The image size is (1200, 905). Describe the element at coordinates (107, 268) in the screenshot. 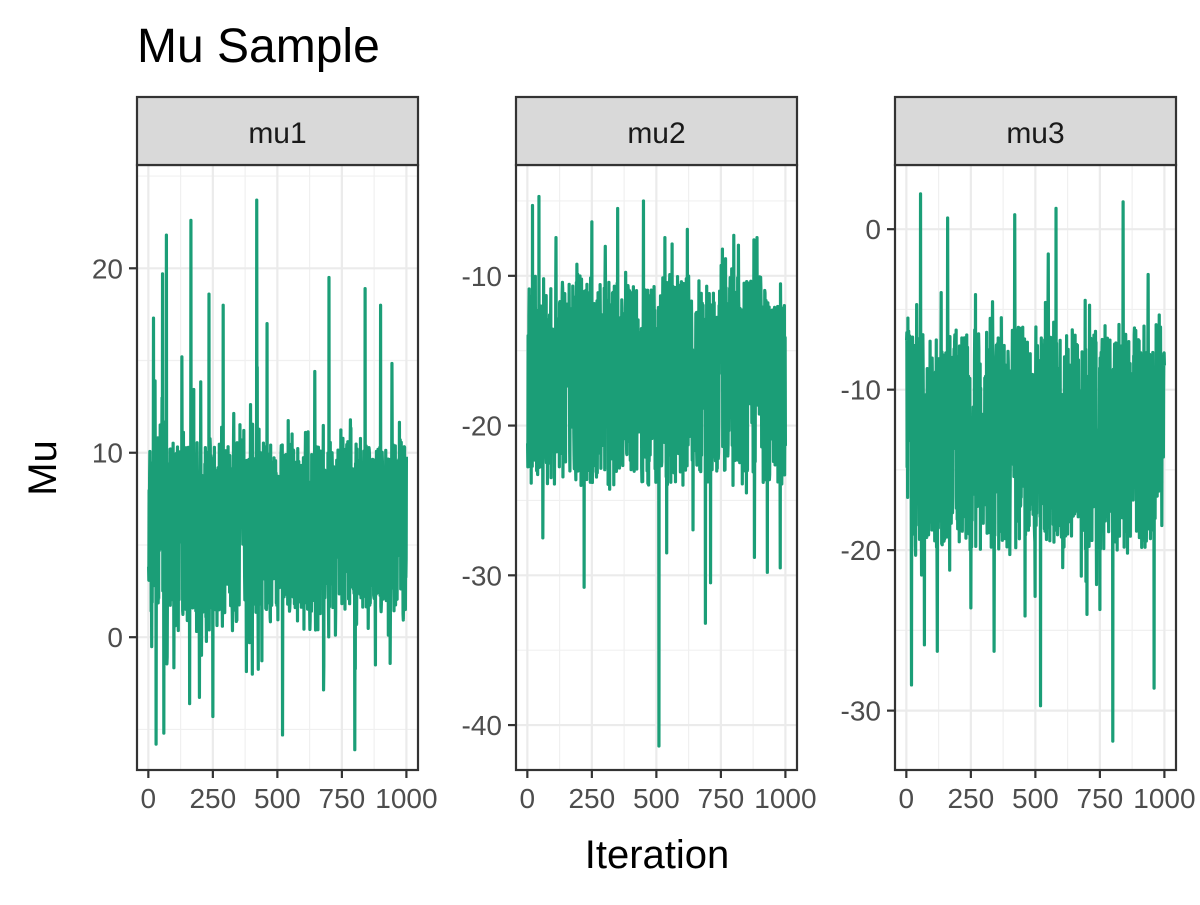

I see `y-tick-label: 20` at that location.